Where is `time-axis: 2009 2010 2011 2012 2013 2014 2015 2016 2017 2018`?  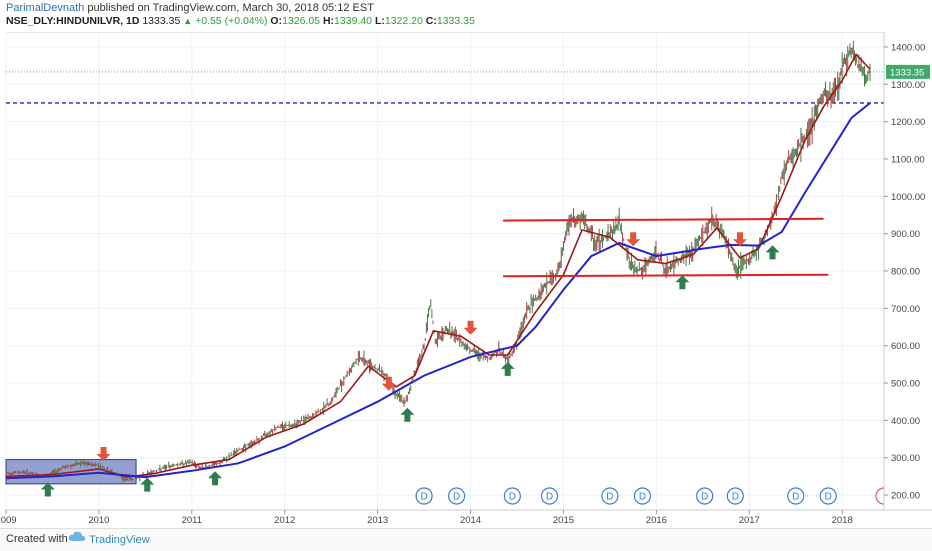 time-axis: 2009 2010 2011 2012 2013 2014 2015 2016 2017 2018 is located at coordinates (466, 517).